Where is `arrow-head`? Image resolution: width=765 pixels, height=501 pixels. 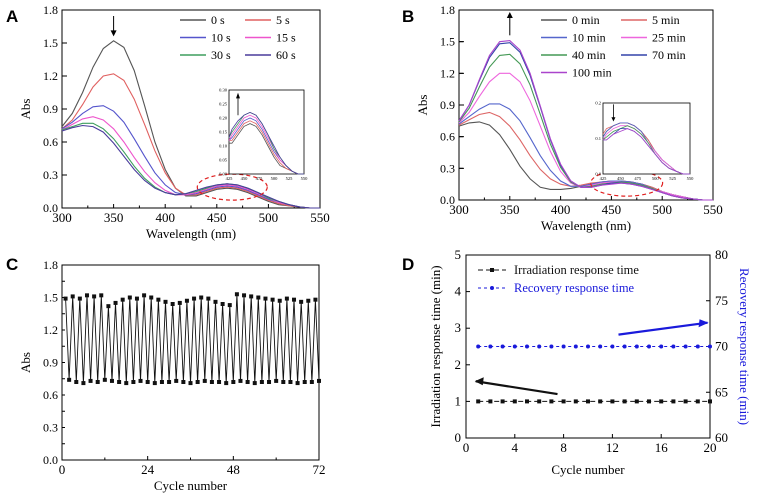 arrow-head is located at coordinates (509, 15).